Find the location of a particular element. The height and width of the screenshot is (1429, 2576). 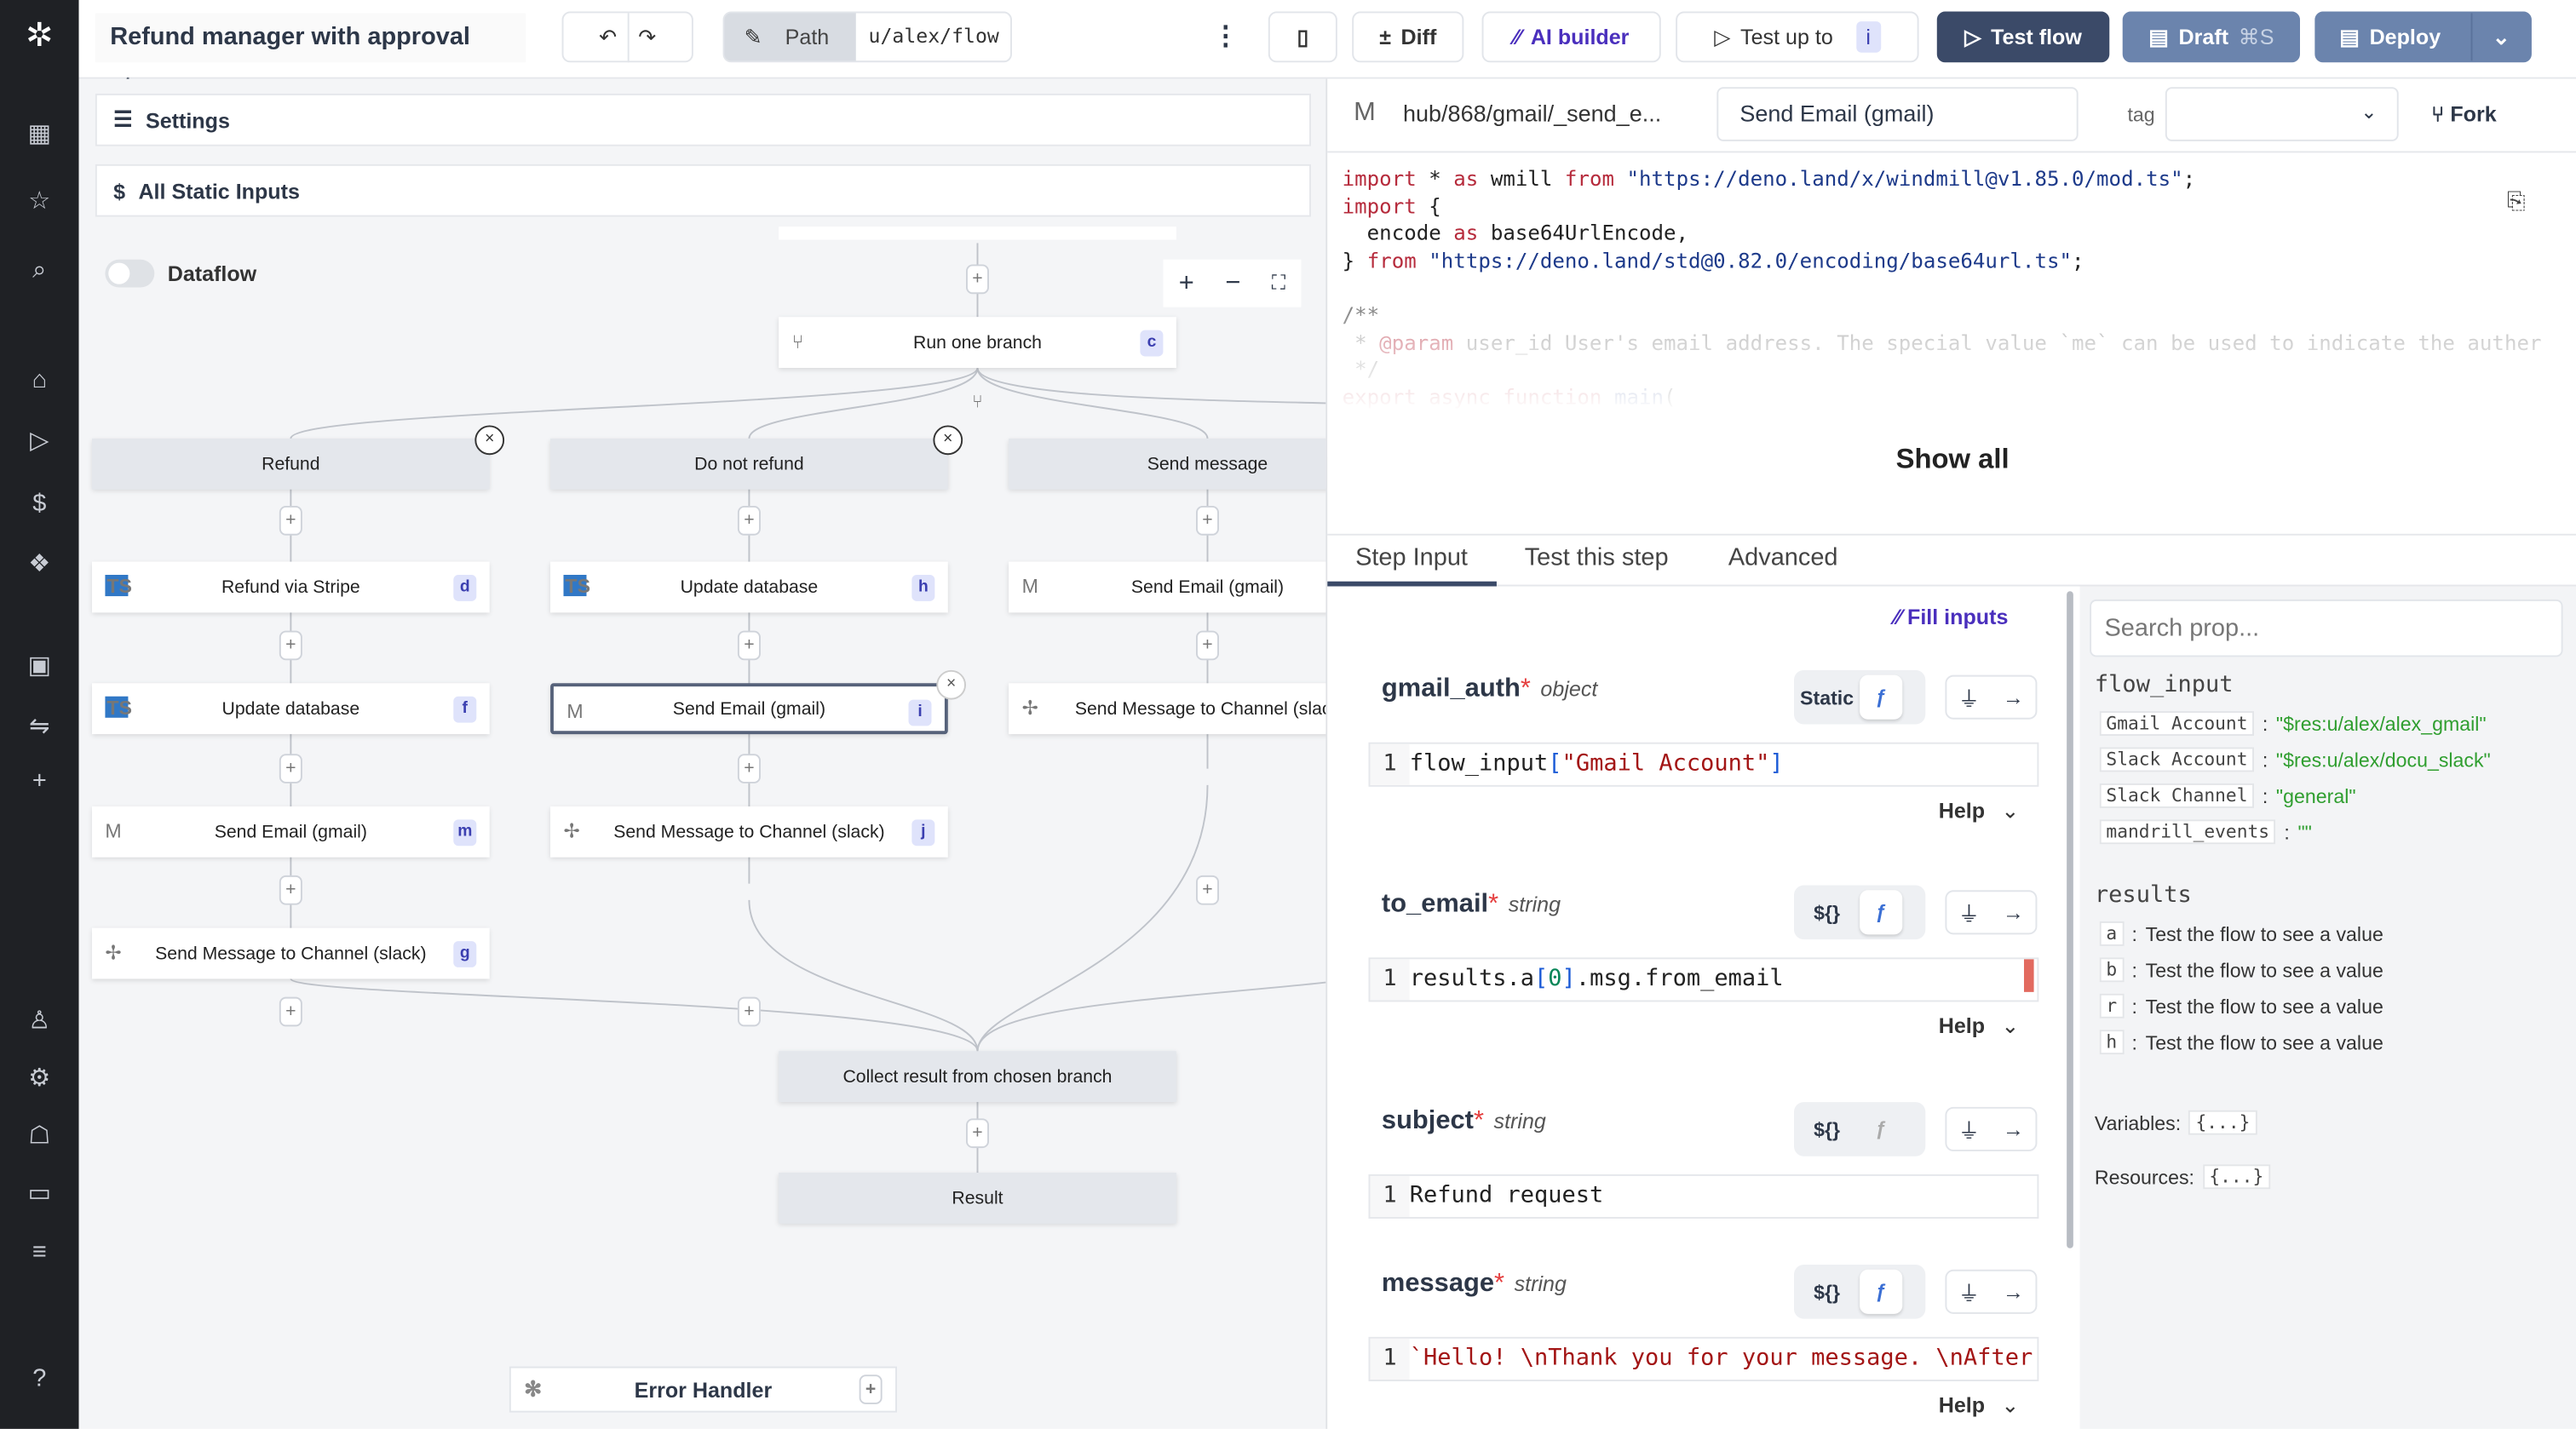

flow-step-node: TS Update database h is located at coordinates (749, 587).